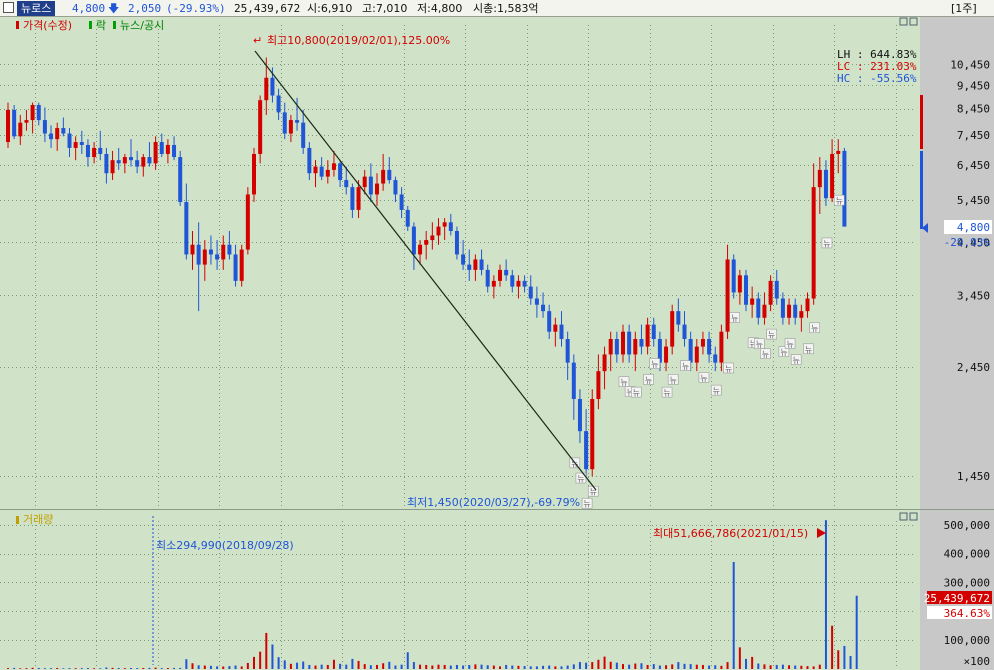 Image resolution: width=994 pixels, height=670 pixels. Describe the element at coordinates (973, 135) in the screenshot. I see `price-tick-label: 7,450` at that location.